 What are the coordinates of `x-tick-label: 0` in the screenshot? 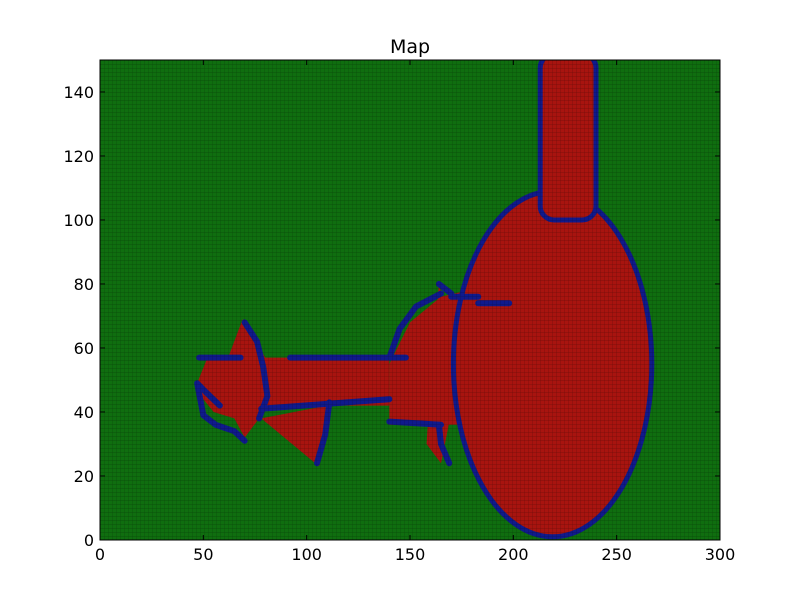 It's located at (100, 554).